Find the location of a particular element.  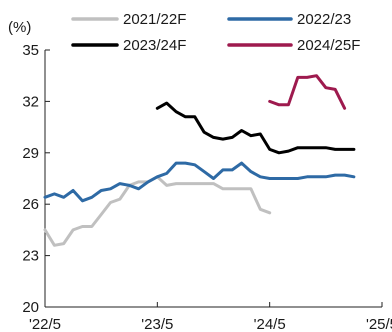

y-tick-label: 20 is located at coordinates (30, 307).